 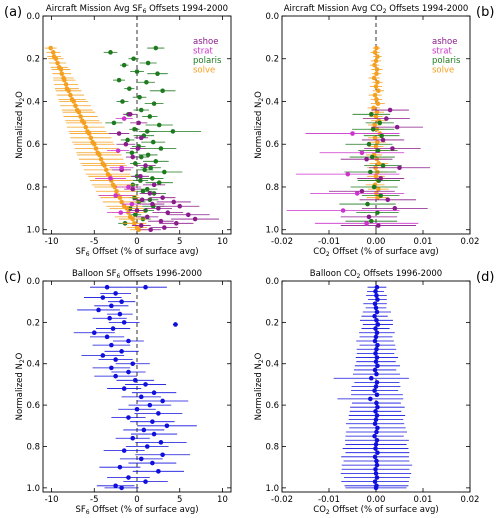 I want to click on x-tick-label: -5, so click(x=94, y=500).